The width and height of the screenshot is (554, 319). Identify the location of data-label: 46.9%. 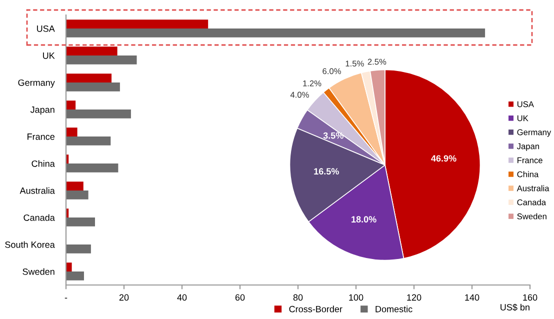
(443, 158).